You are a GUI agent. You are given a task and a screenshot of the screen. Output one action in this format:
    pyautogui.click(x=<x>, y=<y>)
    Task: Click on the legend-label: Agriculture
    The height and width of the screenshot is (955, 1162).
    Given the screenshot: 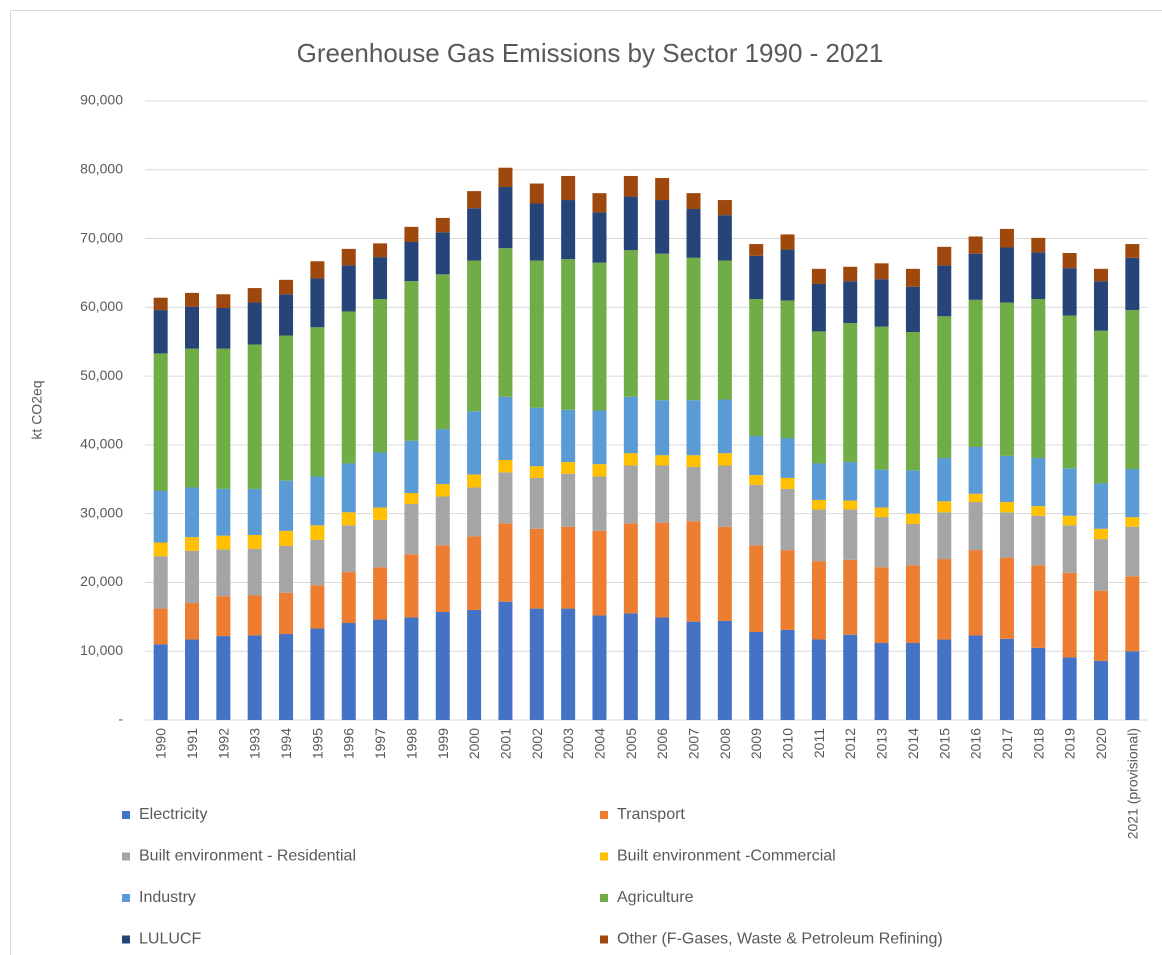 What is the action you would take?
    pyautogui.click(x=655, y=897)
    